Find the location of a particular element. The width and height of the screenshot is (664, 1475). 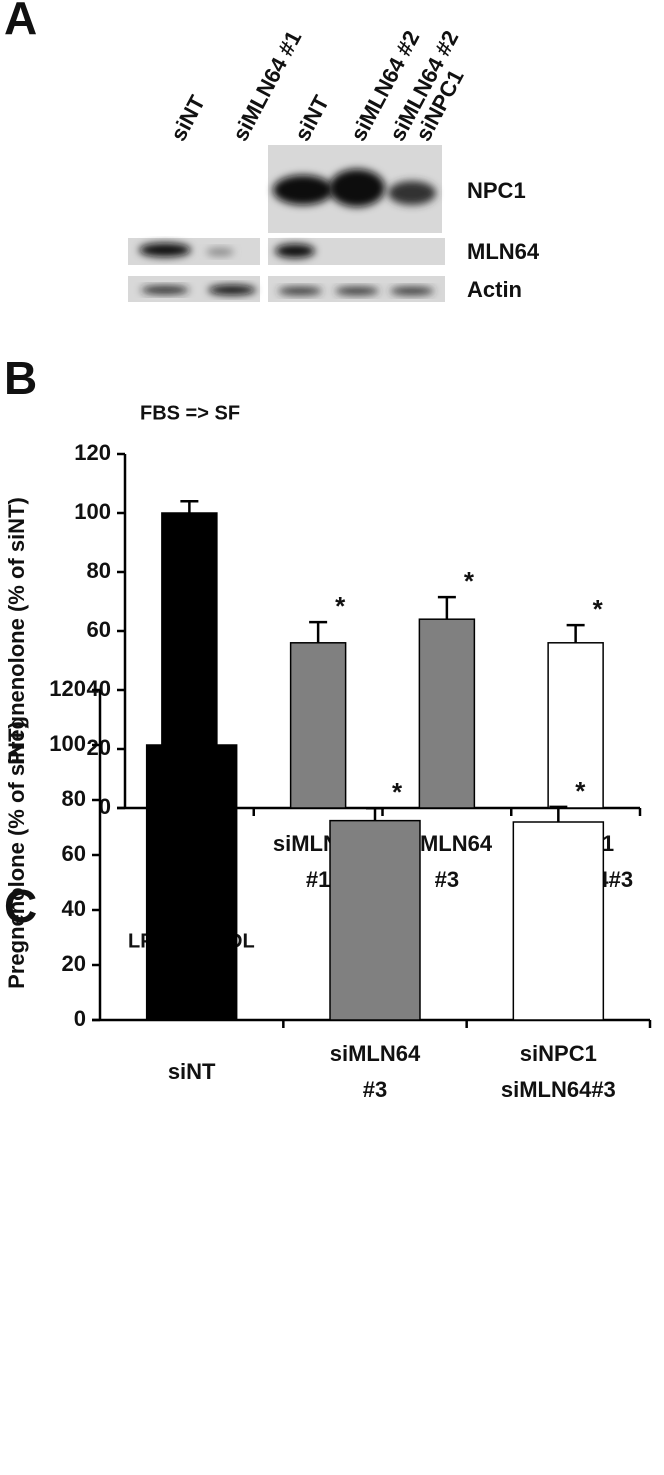

y-tick-label: 40 is located at coordinates (74, 908).